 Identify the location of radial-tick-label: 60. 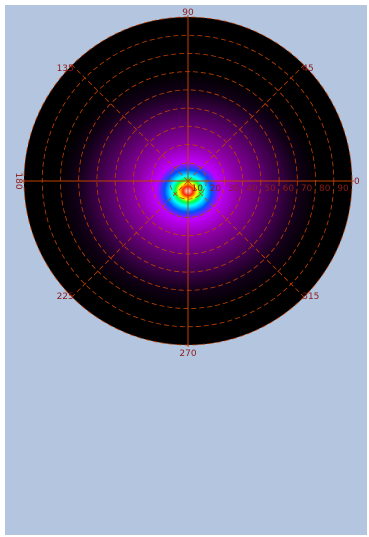
(289, 189).